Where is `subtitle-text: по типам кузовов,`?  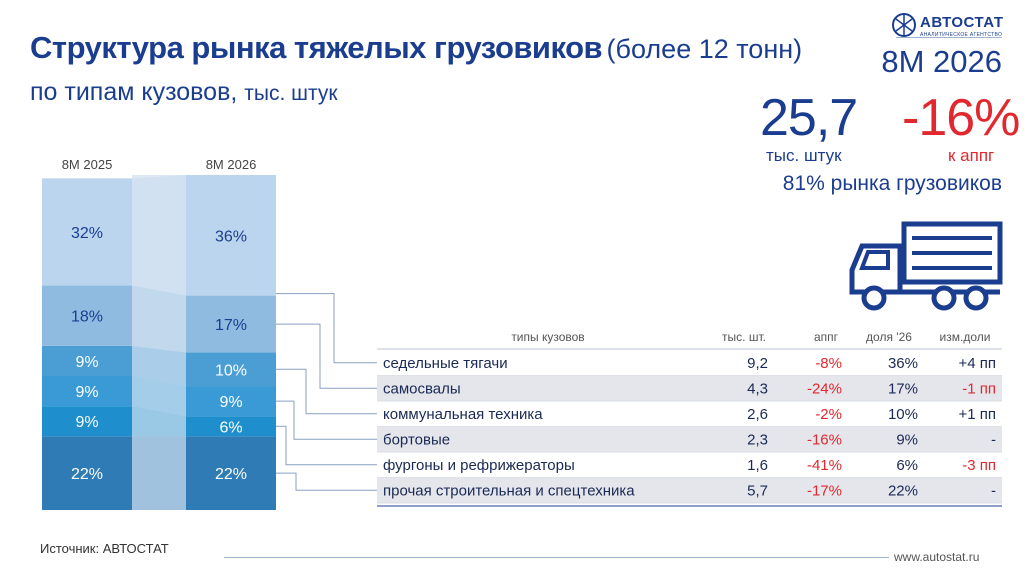 subtitle-text: по типам кузовов, is located at coordinates (134, 92).